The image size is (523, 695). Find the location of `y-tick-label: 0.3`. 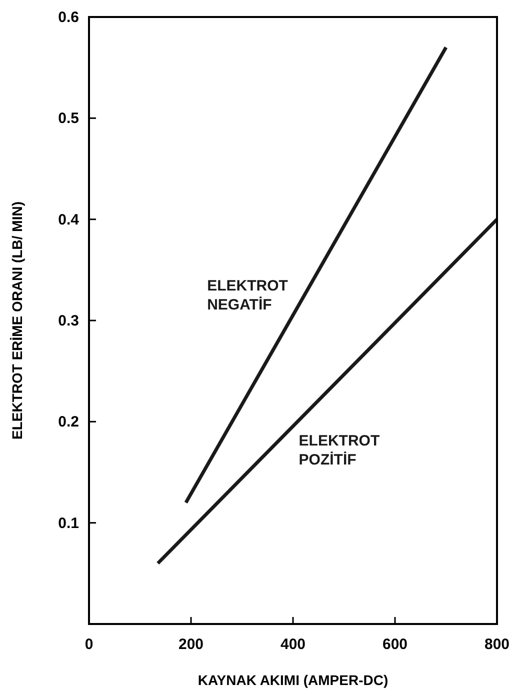

y-tick-label: 0.3 is located at coordinates (68, 321).